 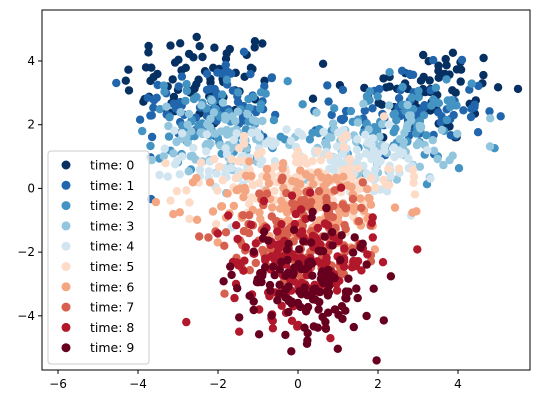 What do you see at coordinates (31, 188) in the screenshot?
I see `y-tick-label: 0` at bounding box center [31, 188].